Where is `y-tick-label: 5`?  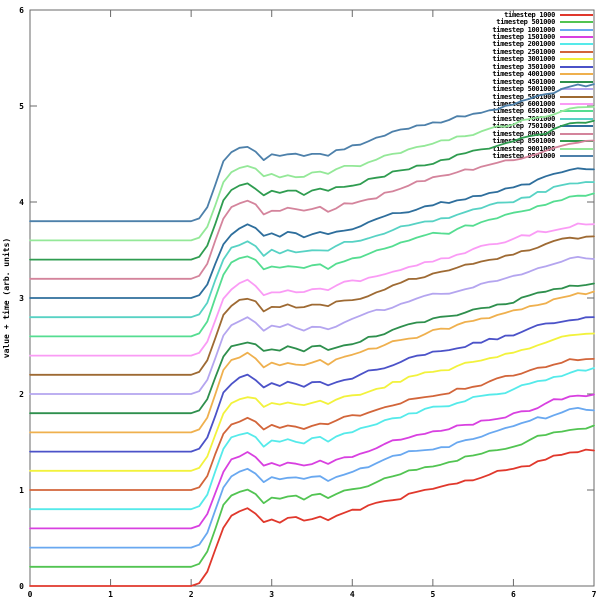
y-tick-label: 5 is located at coordinates (21, 106).